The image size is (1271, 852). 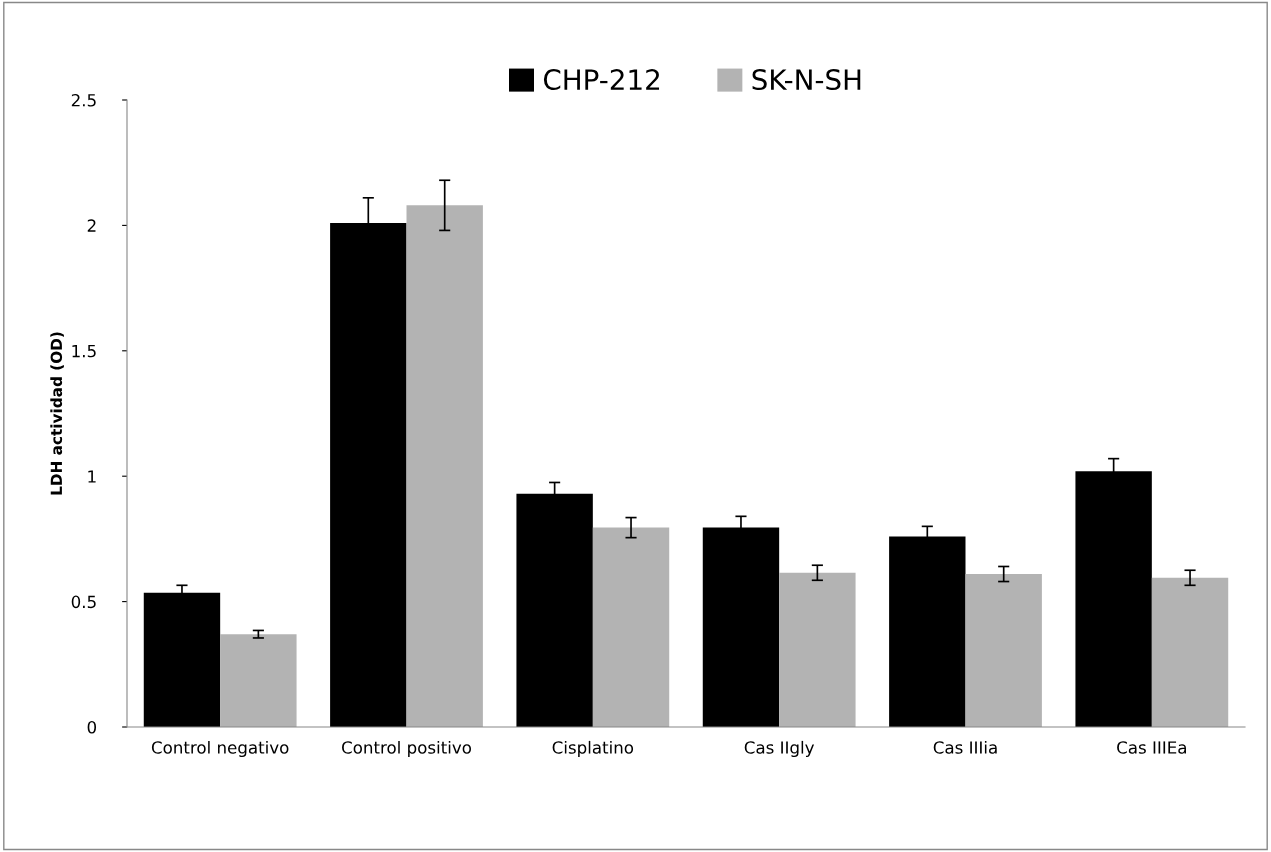 What do you see at coordinates (779, 749) in the screenshot?
I see `x-tick-label: Cas IIgly` at bounding box center [779, 749].